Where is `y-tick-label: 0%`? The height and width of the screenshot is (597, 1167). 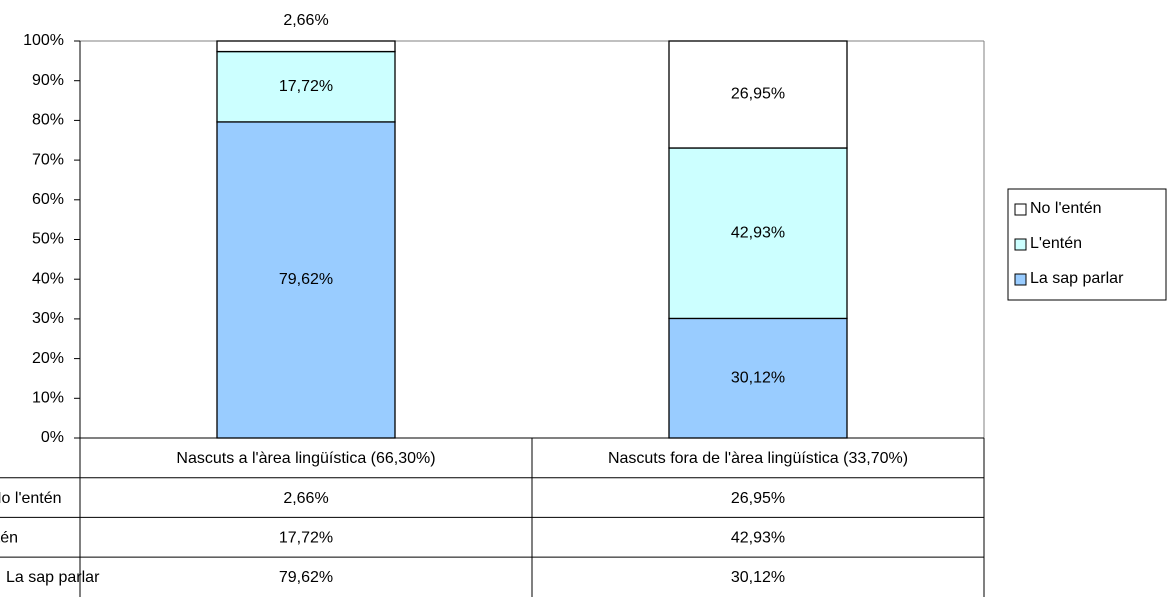 y-tick-label: 0% is located at coordinates (52, 437).